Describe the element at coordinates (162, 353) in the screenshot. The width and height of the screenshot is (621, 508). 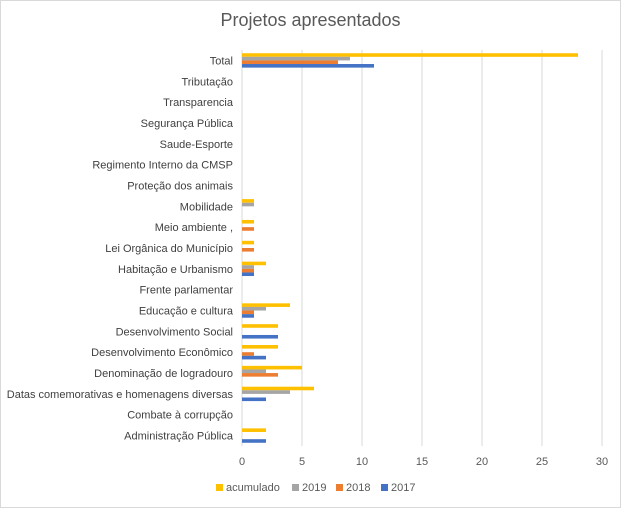
I see `category-label: Desenvolvimento Econômico` at that location.